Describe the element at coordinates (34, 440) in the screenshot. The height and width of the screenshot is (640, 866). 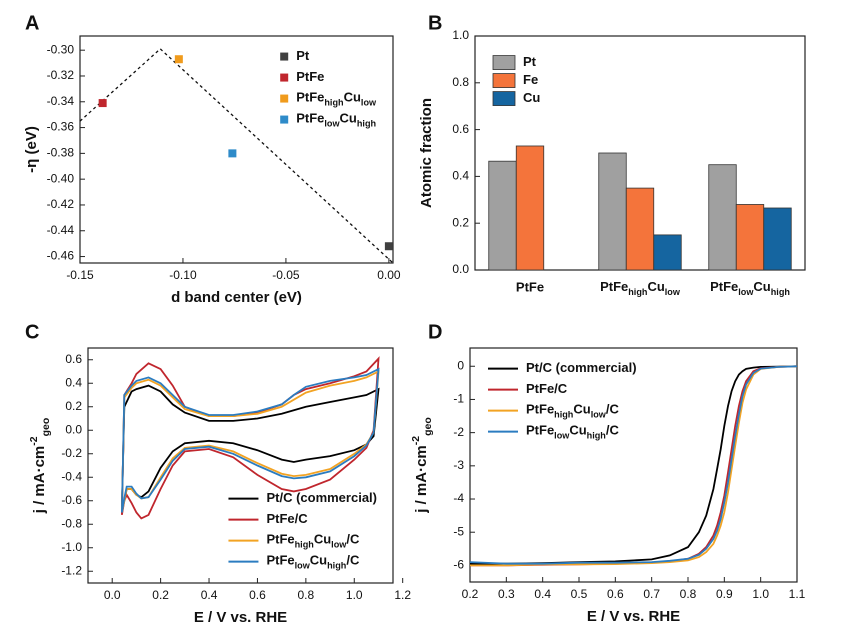
I see `superscript: -2` at that location.